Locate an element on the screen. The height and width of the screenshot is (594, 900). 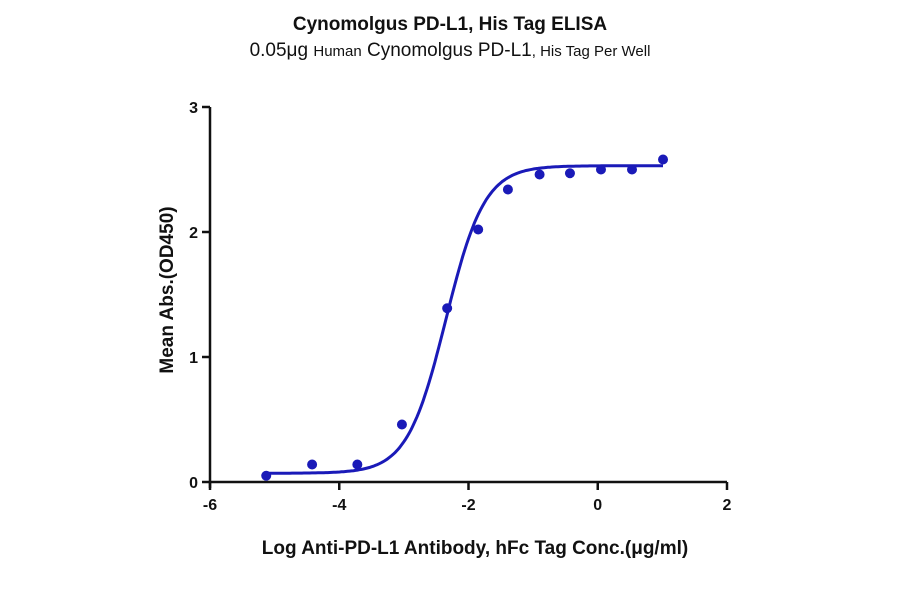
y-tick-label: 0 is located at coordinates (193, 483).